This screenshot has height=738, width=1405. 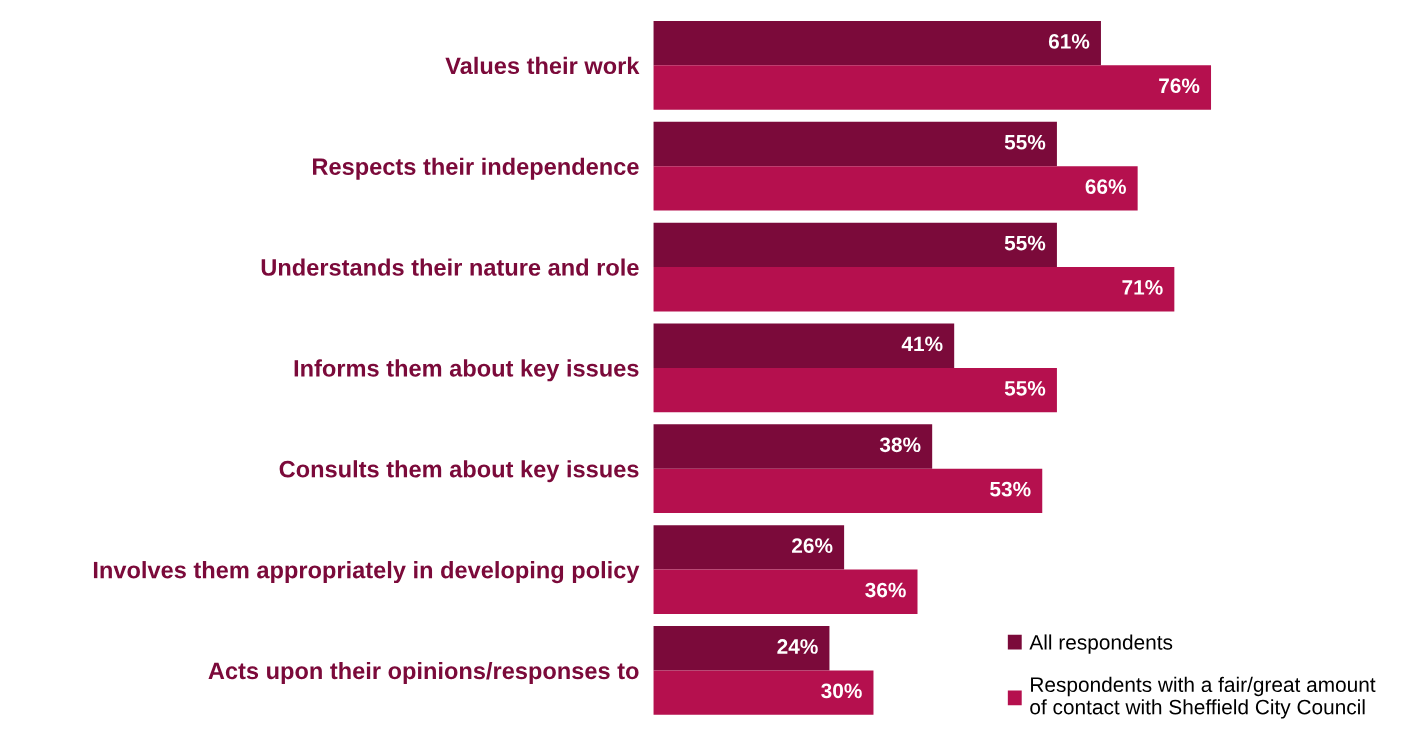 What do you see at coordinates (1010, 489) in the screenshot?
I see `data-label: 53%` at bounding box center [1010, 489].